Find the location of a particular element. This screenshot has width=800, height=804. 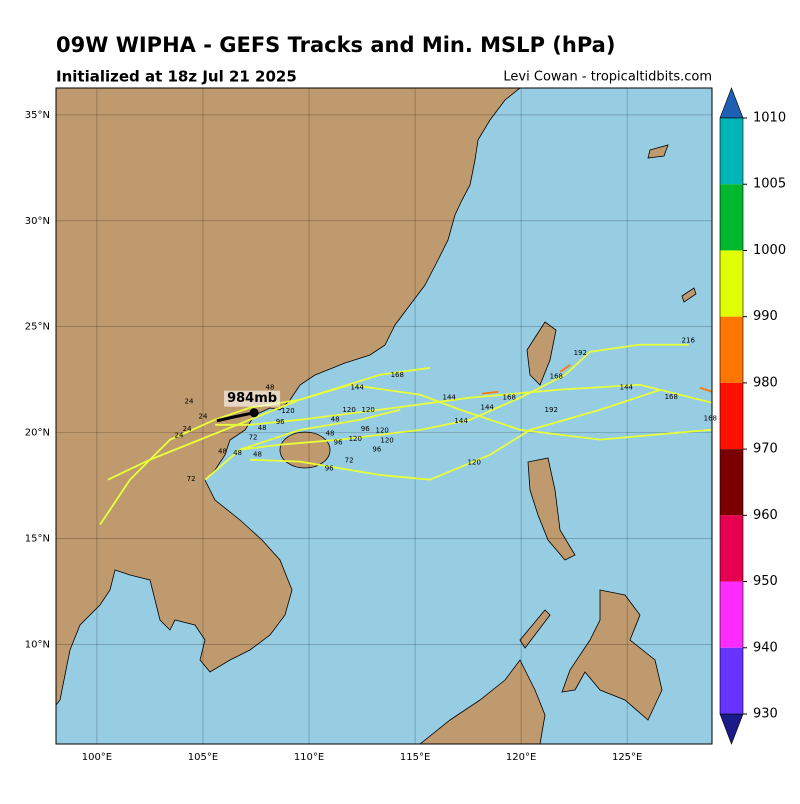

colorbar-label: 960 is located at coordinates (765, 515).